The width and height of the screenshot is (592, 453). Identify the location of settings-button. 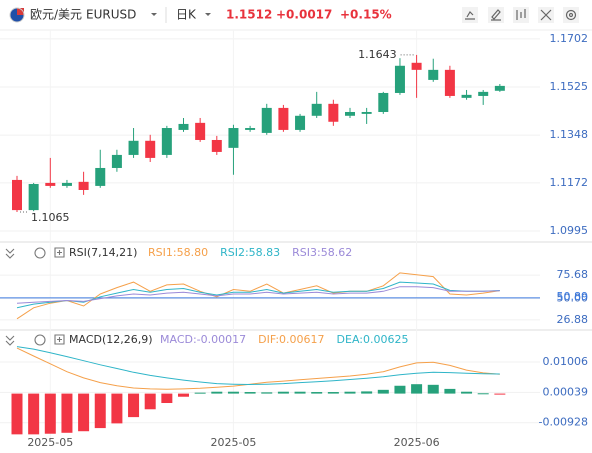
(571, 15).